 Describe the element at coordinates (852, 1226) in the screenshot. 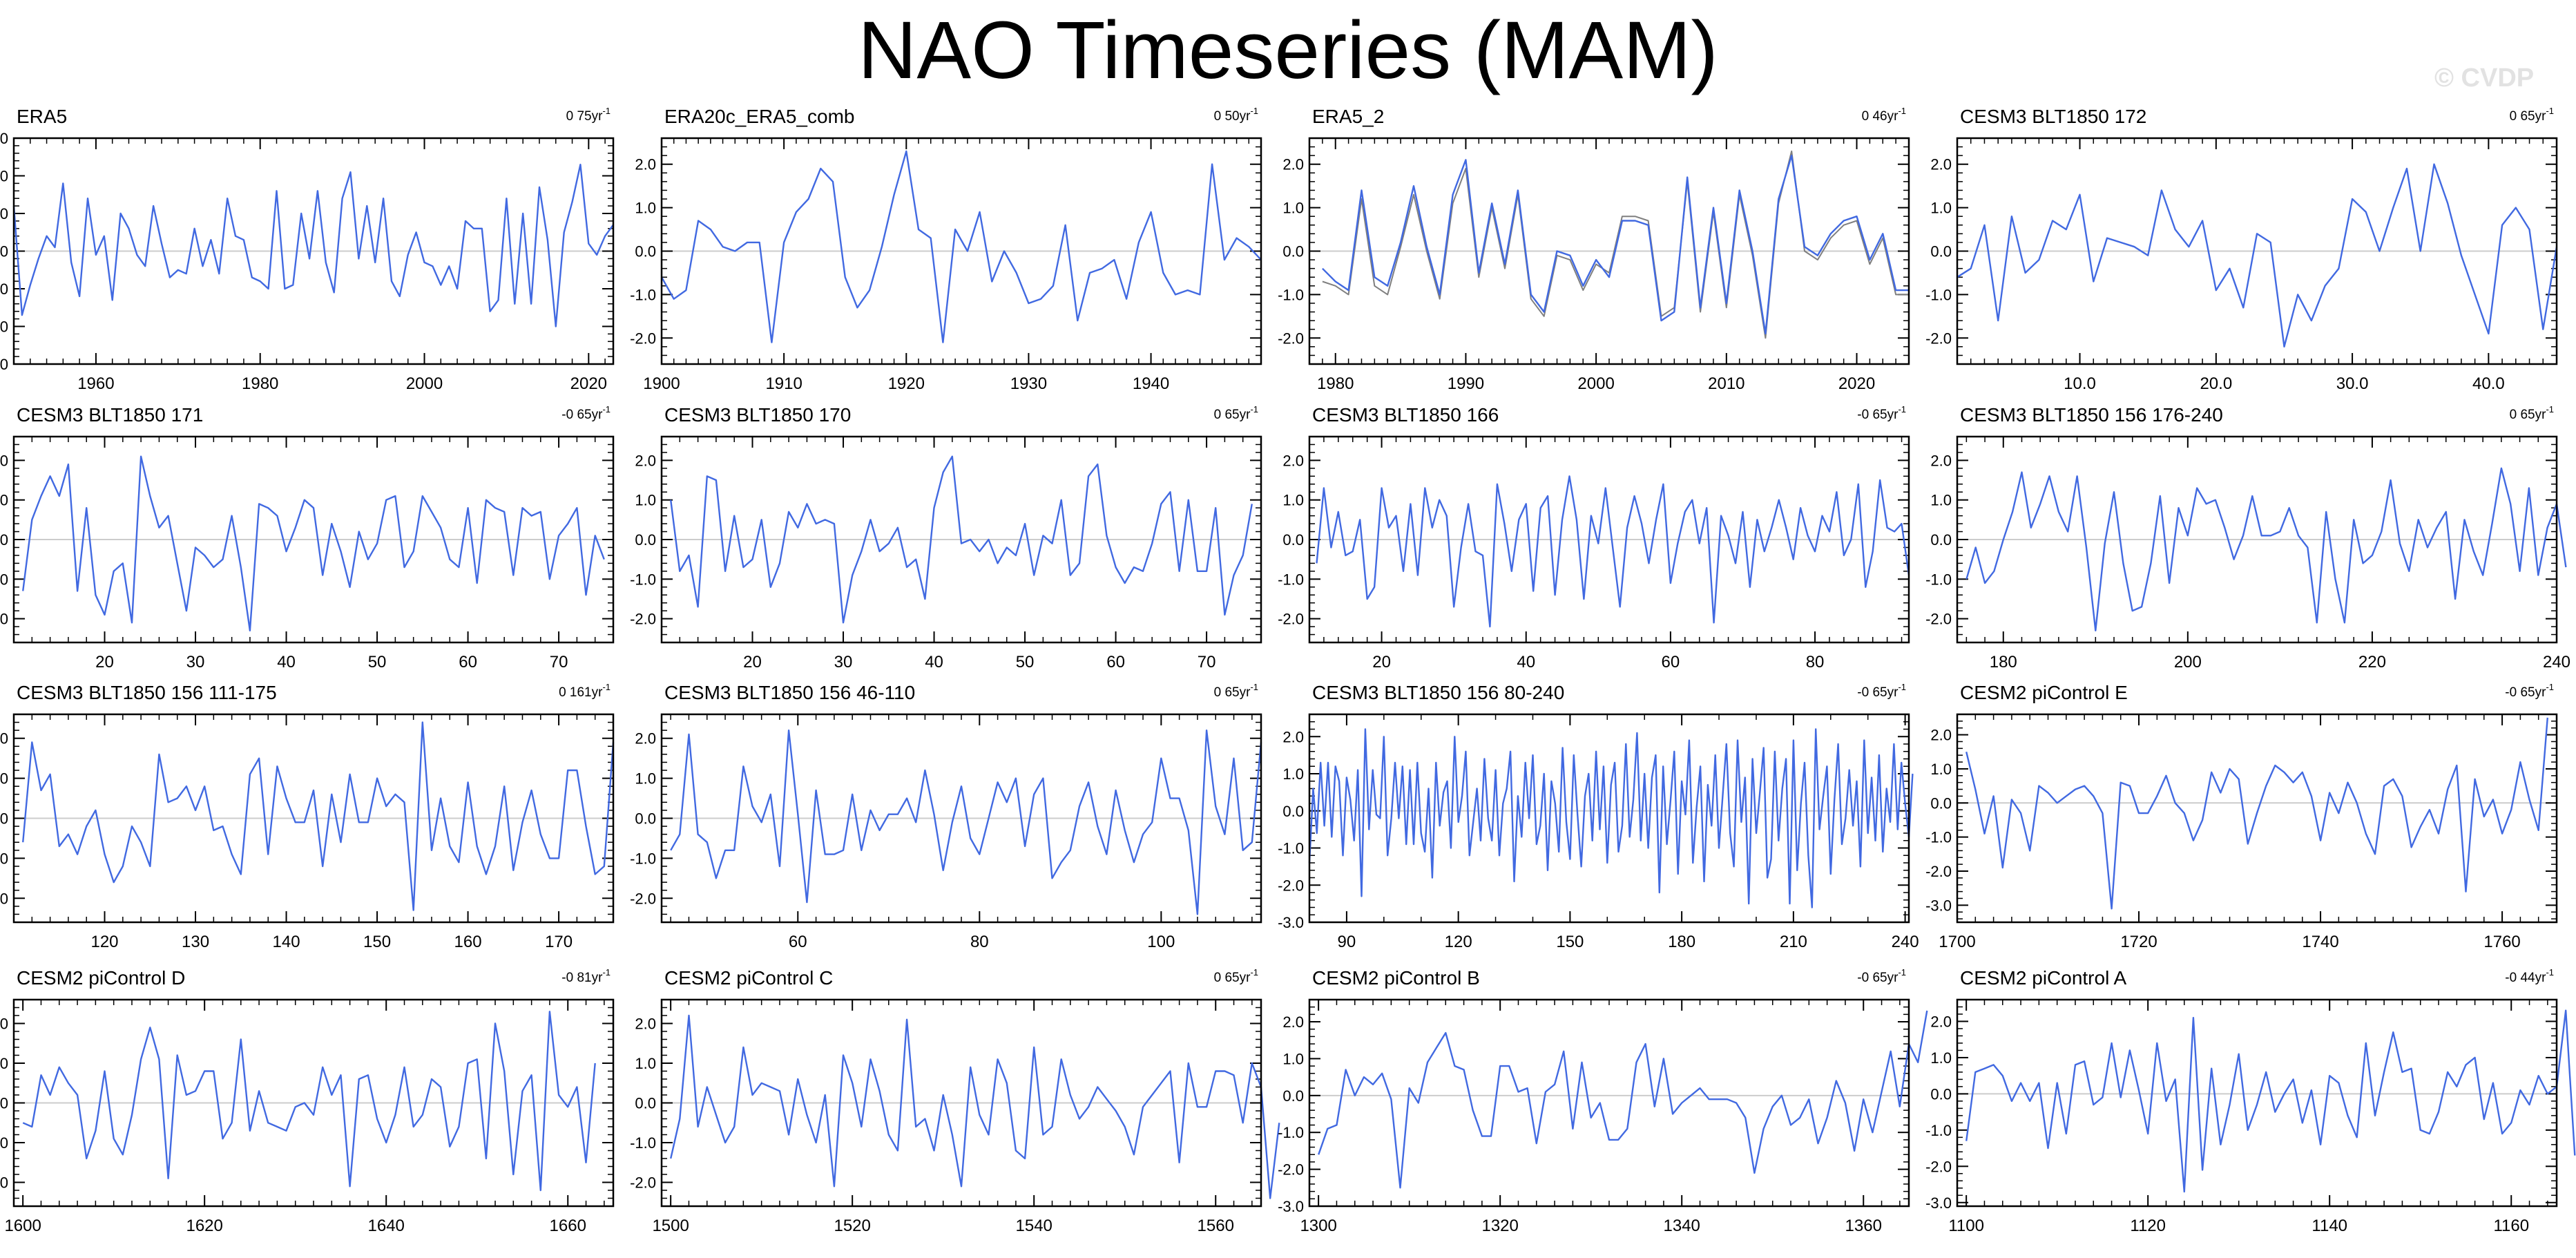

I see `x-tick-label: 1520` at that location.